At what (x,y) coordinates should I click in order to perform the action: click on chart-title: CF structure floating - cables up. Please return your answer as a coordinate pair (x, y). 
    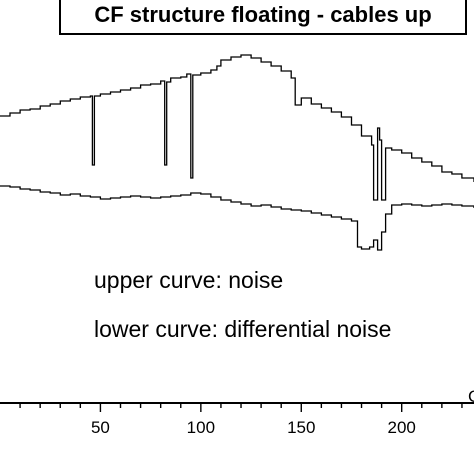
    Looking at the image, I should click on (262, 14).